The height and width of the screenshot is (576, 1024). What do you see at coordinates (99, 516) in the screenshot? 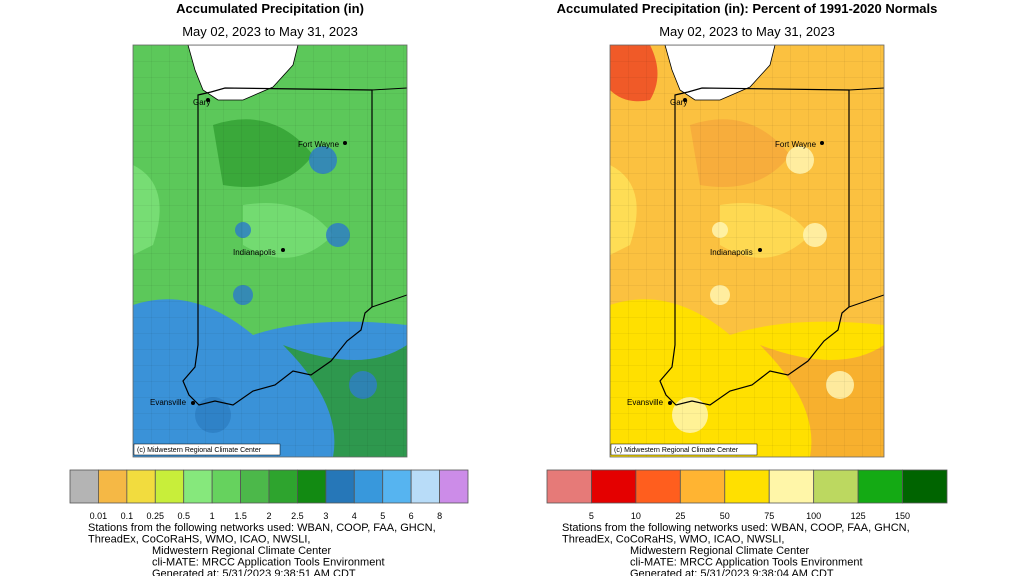
I see `legend-label: 0.01` at bounding box center [99, 516].